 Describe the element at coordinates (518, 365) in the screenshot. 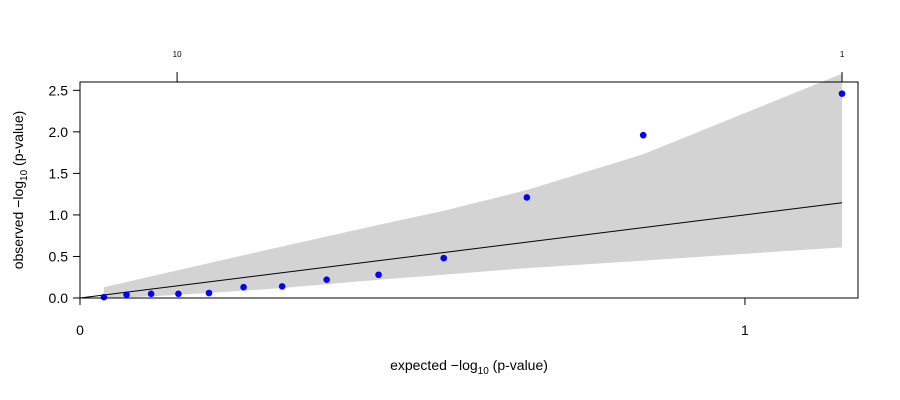

I see `x-axis-title-suffix: (p-value)` at that location.